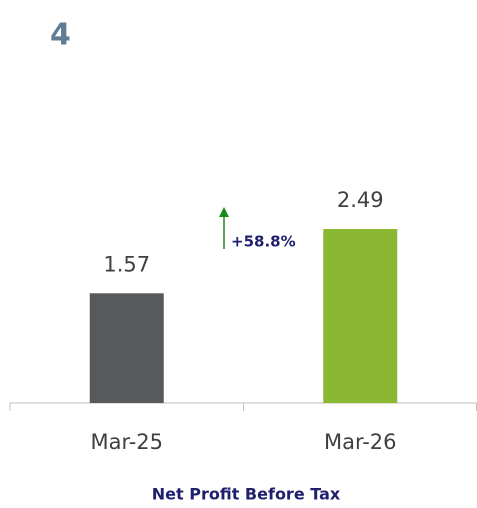 The height and width of the screenshot is (508, 477). Describe the element at coordinates (360, 442) in the screenshot. I see `x-tick-label: Mar-26` at that location.